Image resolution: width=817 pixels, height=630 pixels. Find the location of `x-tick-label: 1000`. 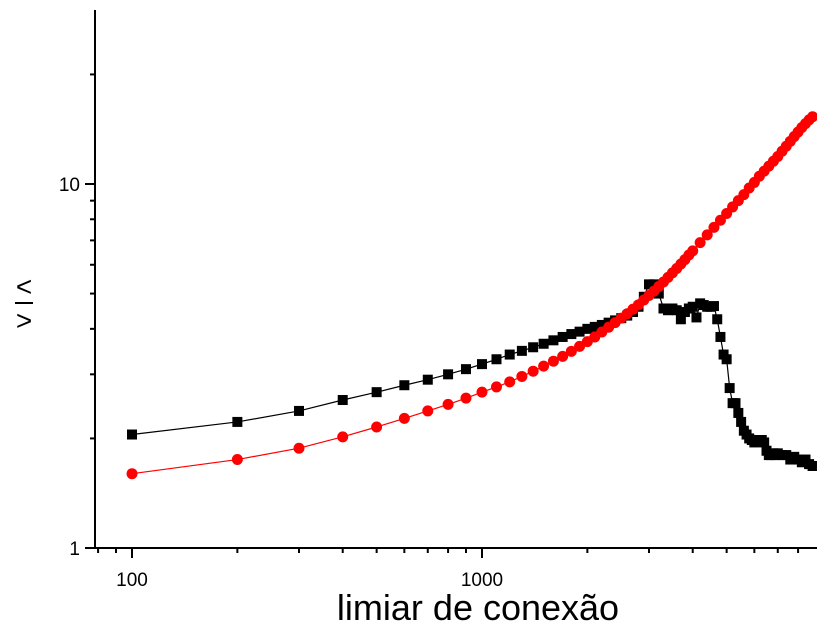

x-tick-label: 1000 is located at coordinates (482, 580).